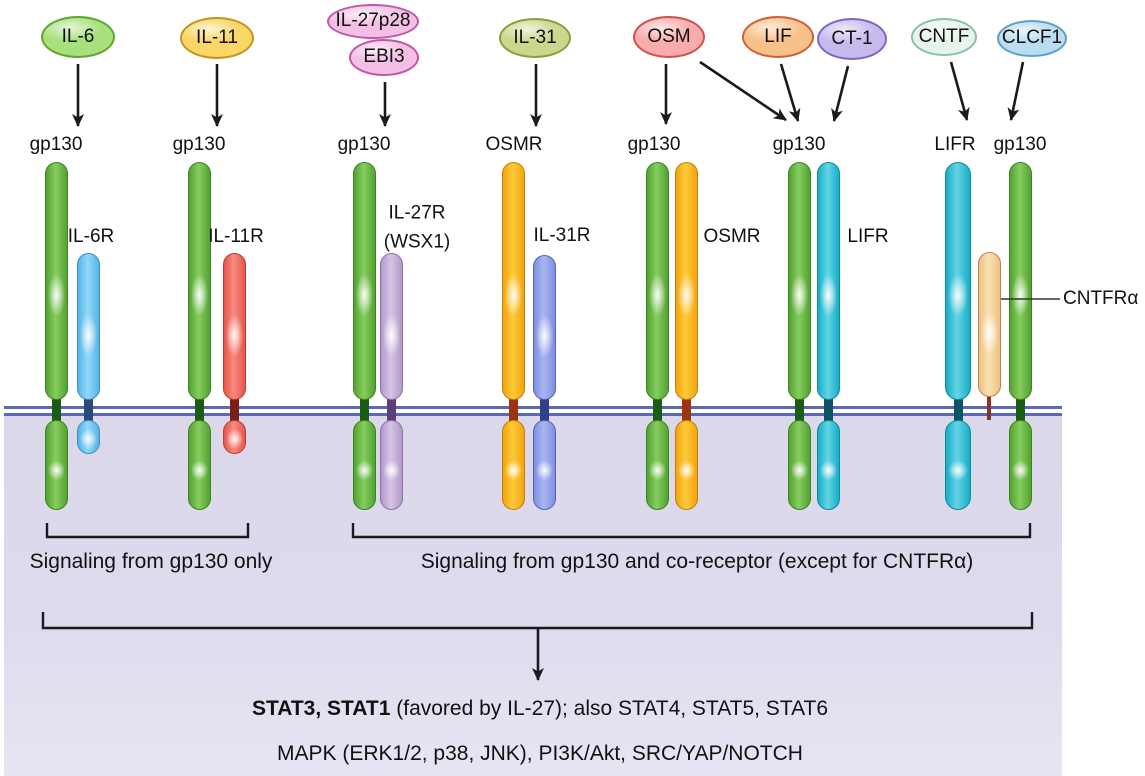 The height and width of the screenshot is (776, 1145). I want to click on cytokine-ct-1: CT-1, so click(852, 39).